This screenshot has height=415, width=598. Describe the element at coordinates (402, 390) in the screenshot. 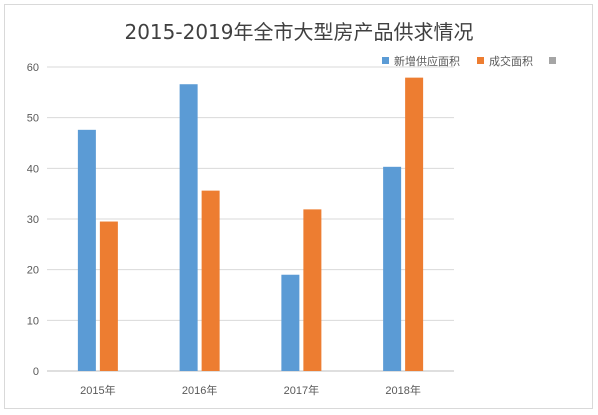

I see `x-tick-label: 2018年` at that location.